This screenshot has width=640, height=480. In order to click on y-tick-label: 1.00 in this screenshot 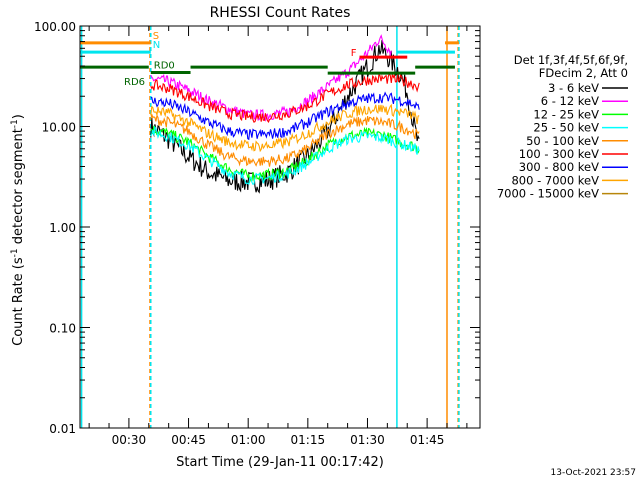, I will do `click(62, 228)`.